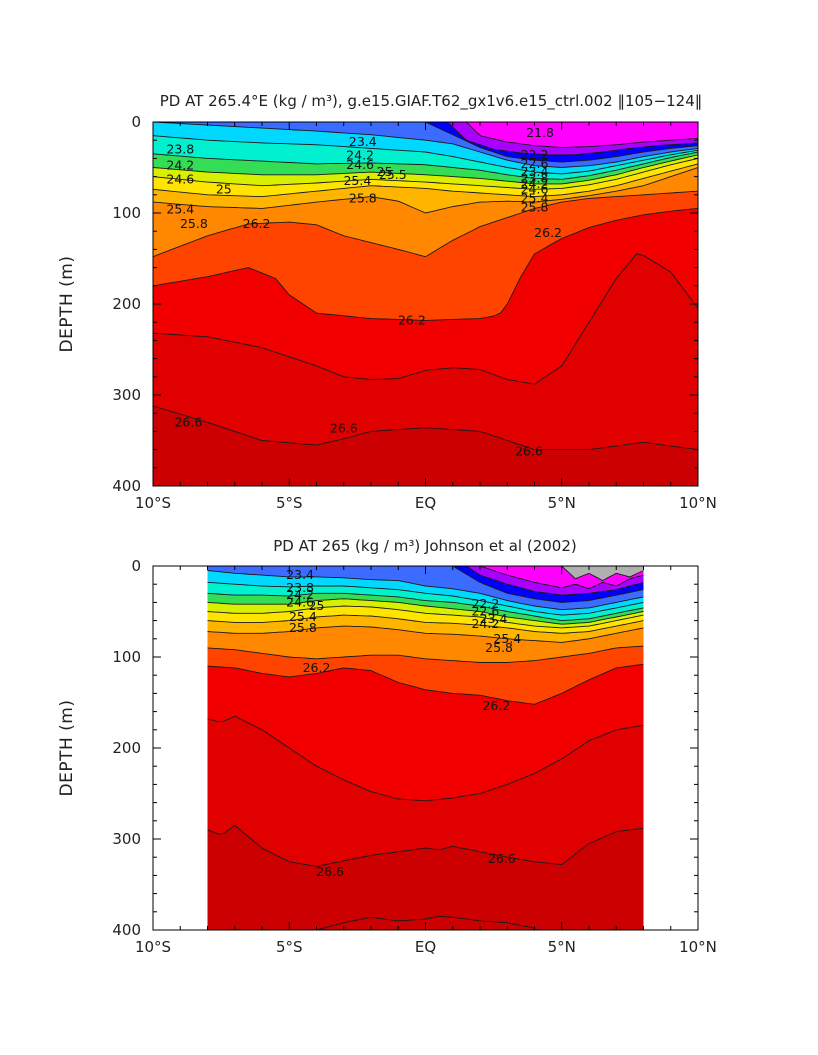 The image size is (818, 1055). Describe the element at coordinates (136, 566) in the screenshot. I see `y-tick-label: 0` at that location.